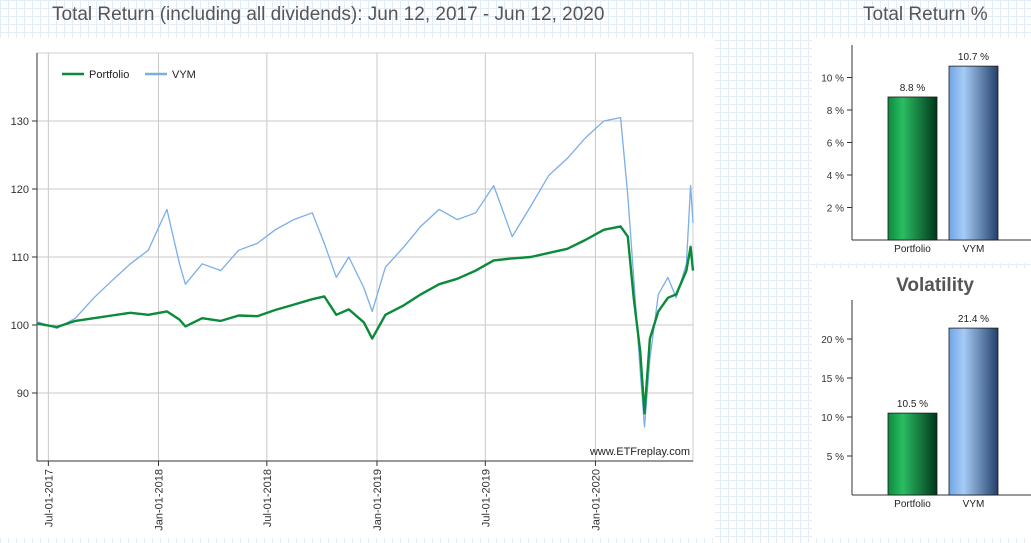 The width and height of the screenshot is (1031, 543). What do you see at coordinates (925, 14) in the screenshot?
I see `total-return-title: Total Return %` at bounding box center [925, 14].